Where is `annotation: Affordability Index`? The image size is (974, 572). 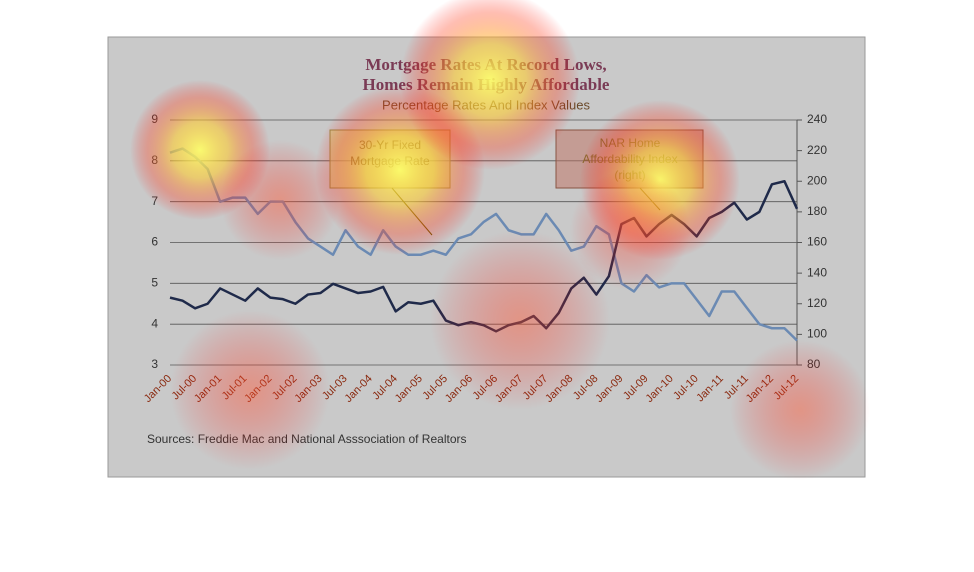
annotation: Affordability Index is located at coordinates (629, 159).